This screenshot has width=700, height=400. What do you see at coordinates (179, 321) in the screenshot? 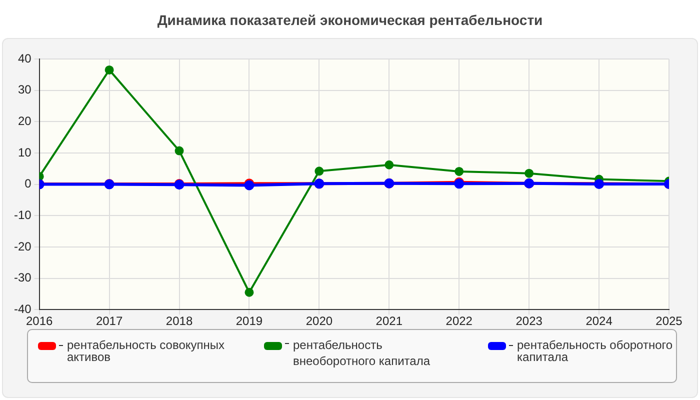
I see `x-tick-label: 2018` at bounding box center [179, 321].